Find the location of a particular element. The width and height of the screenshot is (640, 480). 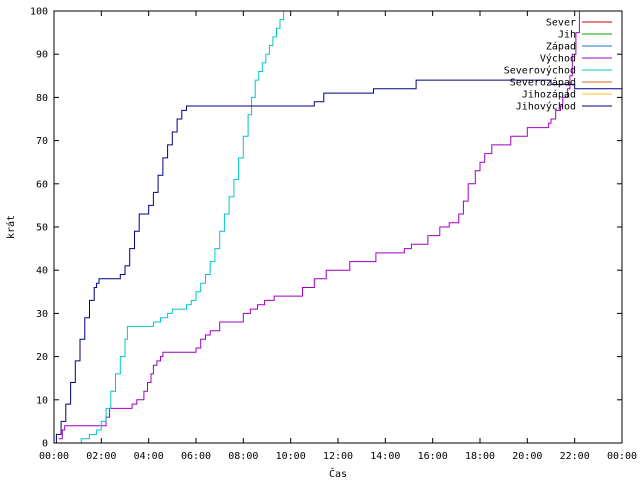

y-tick-label: 0 is located at coordinates (45, 444).